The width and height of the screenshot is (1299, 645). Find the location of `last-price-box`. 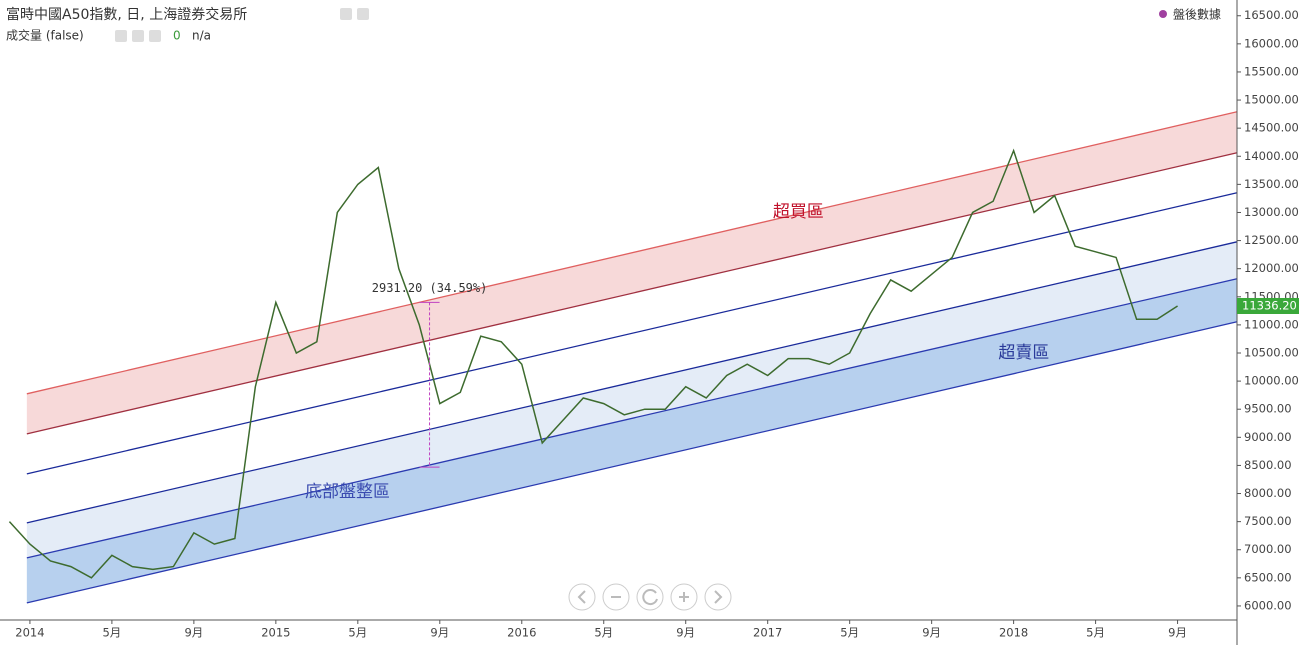

last-price-box is located at coordinates (1268, 305).